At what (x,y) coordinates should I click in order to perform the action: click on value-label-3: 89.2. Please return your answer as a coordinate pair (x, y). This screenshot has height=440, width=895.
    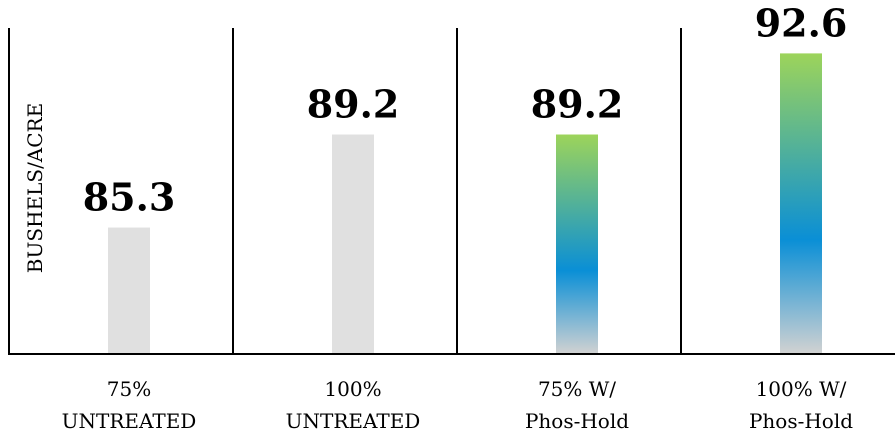
    Looking at the image, I should click on (577, 104).